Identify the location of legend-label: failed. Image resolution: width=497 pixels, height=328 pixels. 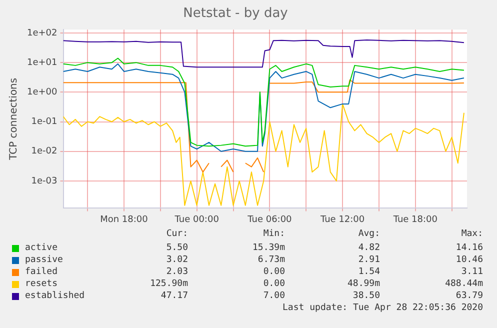
(41, 272).